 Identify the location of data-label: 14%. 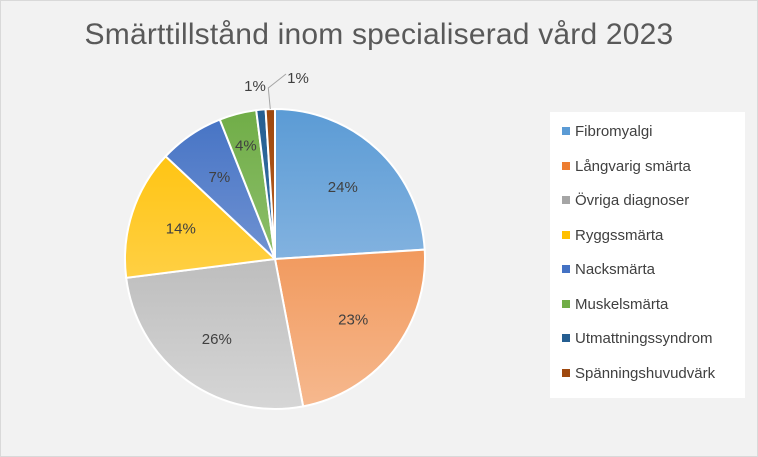
(181, 228).